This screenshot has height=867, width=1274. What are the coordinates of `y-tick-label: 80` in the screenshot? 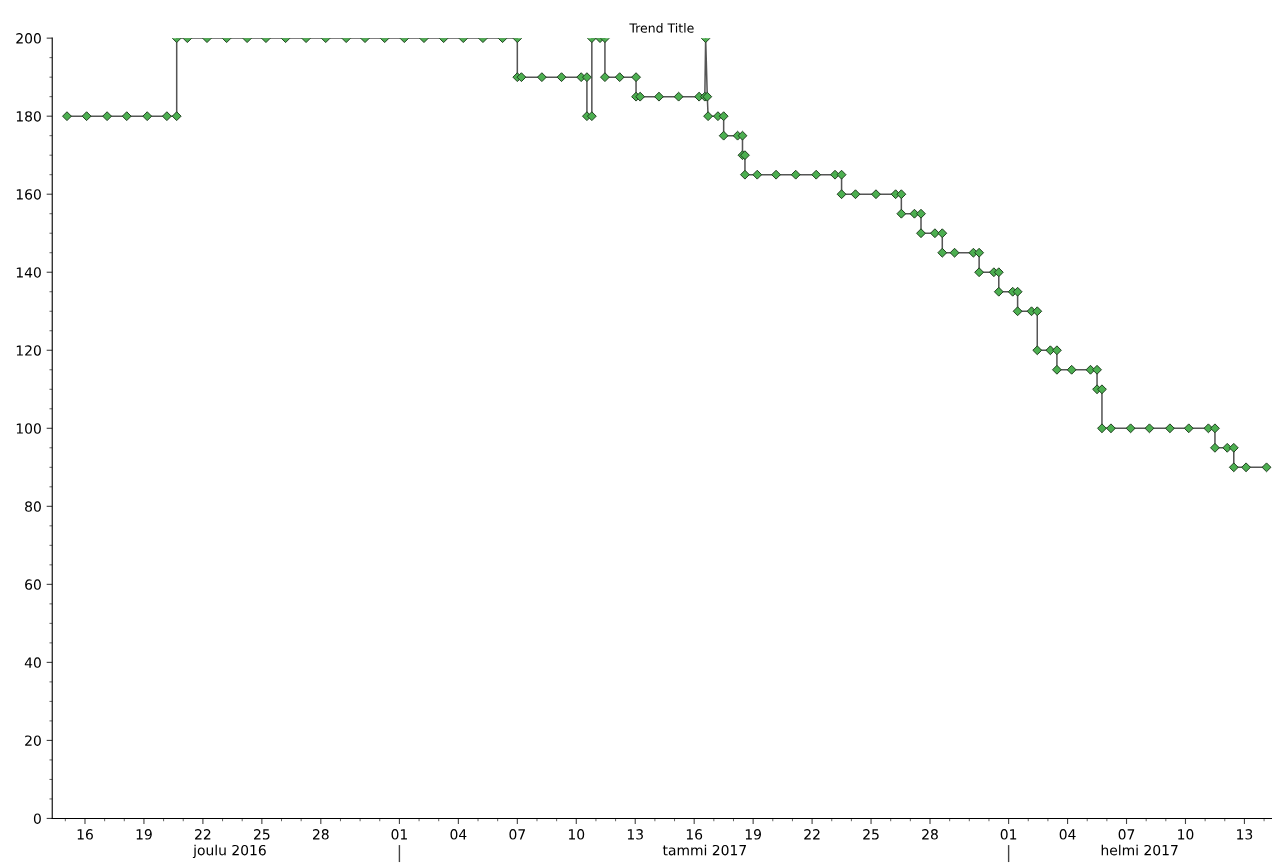 It's located at (33, 506).